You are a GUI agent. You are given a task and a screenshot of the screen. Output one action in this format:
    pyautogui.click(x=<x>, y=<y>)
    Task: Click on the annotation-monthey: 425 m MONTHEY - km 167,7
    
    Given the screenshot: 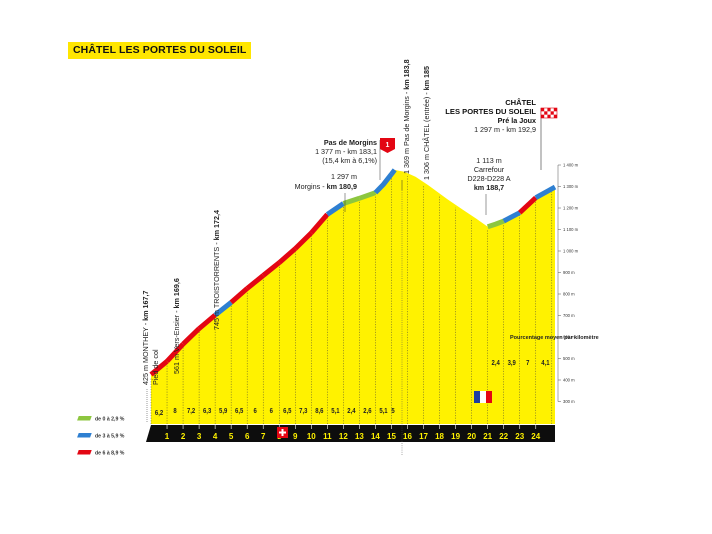 What is the action you would take?
    pyautogui.click(x=145, y=337)
    